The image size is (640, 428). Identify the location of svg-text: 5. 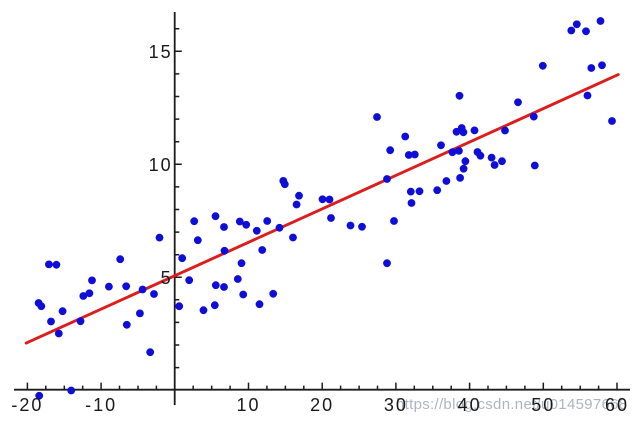
(167, 278).